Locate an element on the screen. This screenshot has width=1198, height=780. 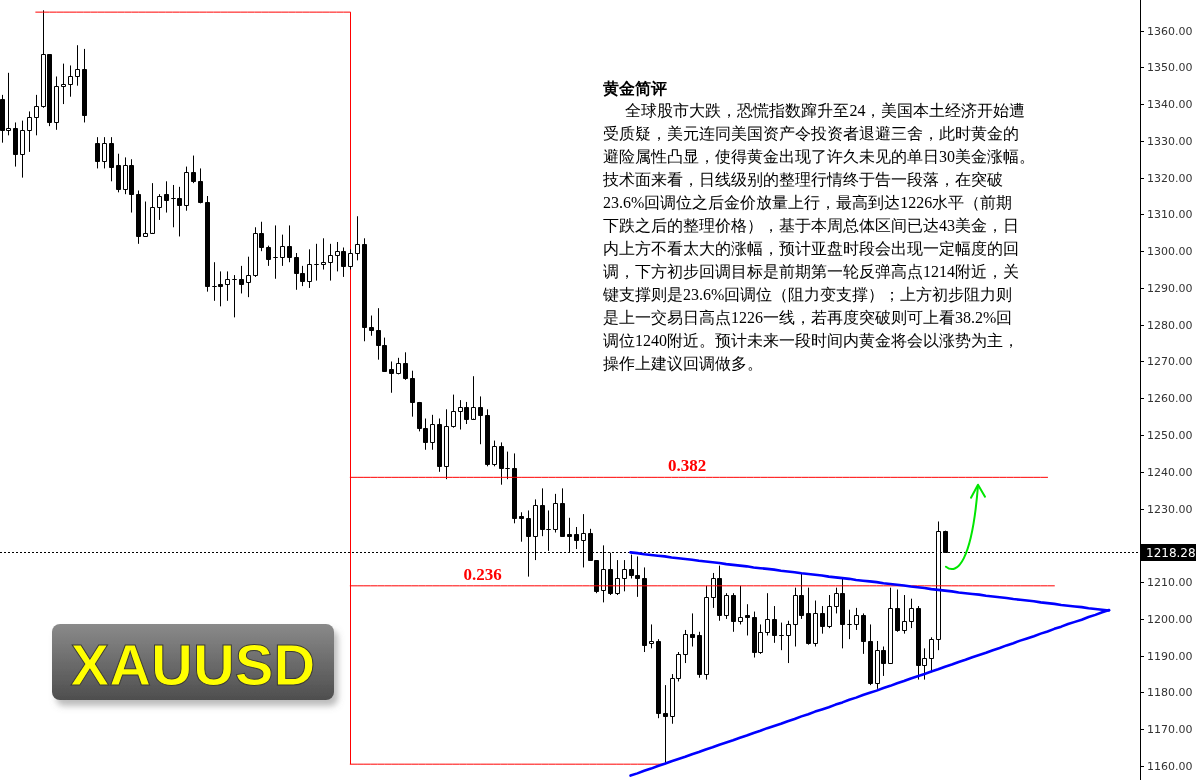
y-tick-label: 1230.00 is located at coordinates (1170, 509).